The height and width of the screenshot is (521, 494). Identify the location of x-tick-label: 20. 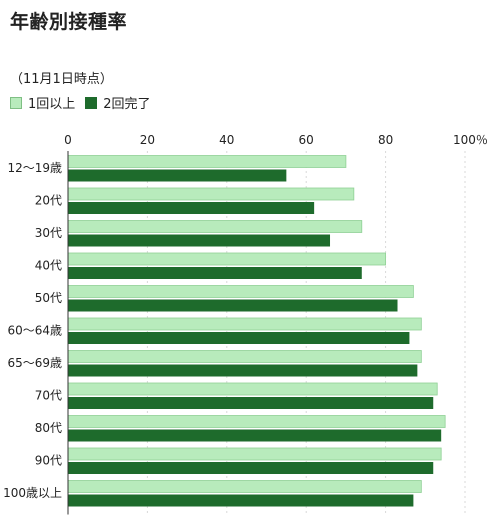
(147, 140).